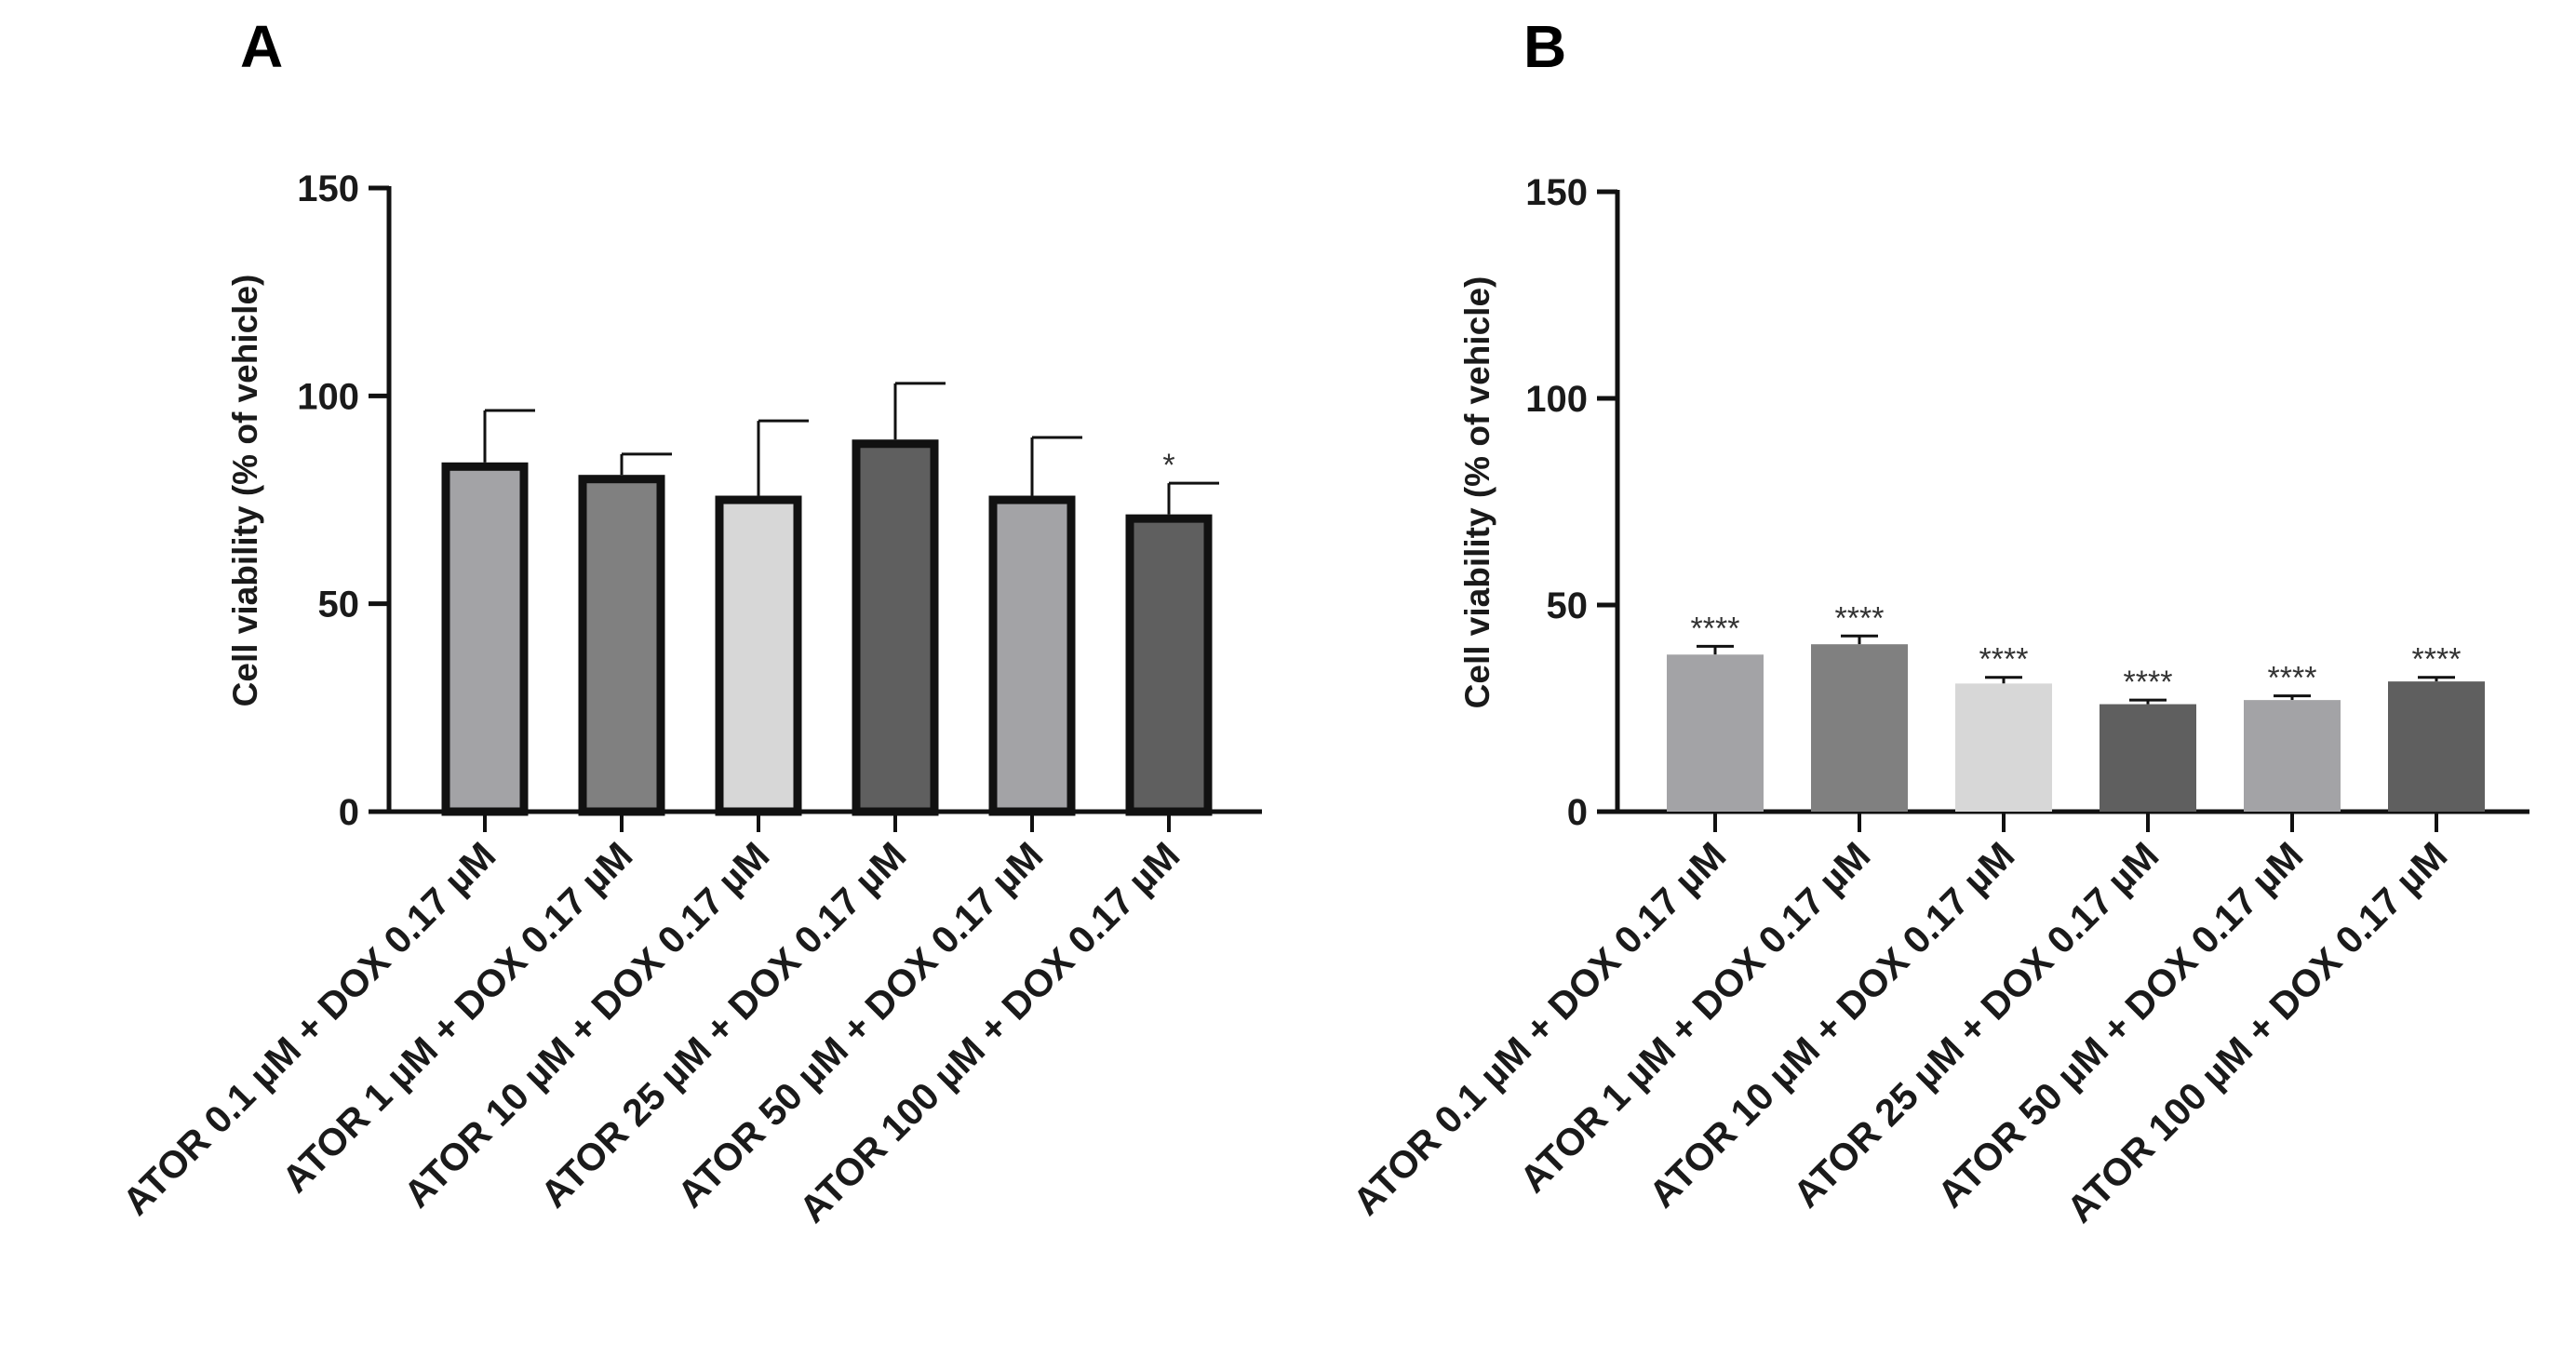 This screenshot has width=2576, height=1358. Describe the element at coordinates (1168, 465) in the screenshot. I see `significance-label: *` at that location.